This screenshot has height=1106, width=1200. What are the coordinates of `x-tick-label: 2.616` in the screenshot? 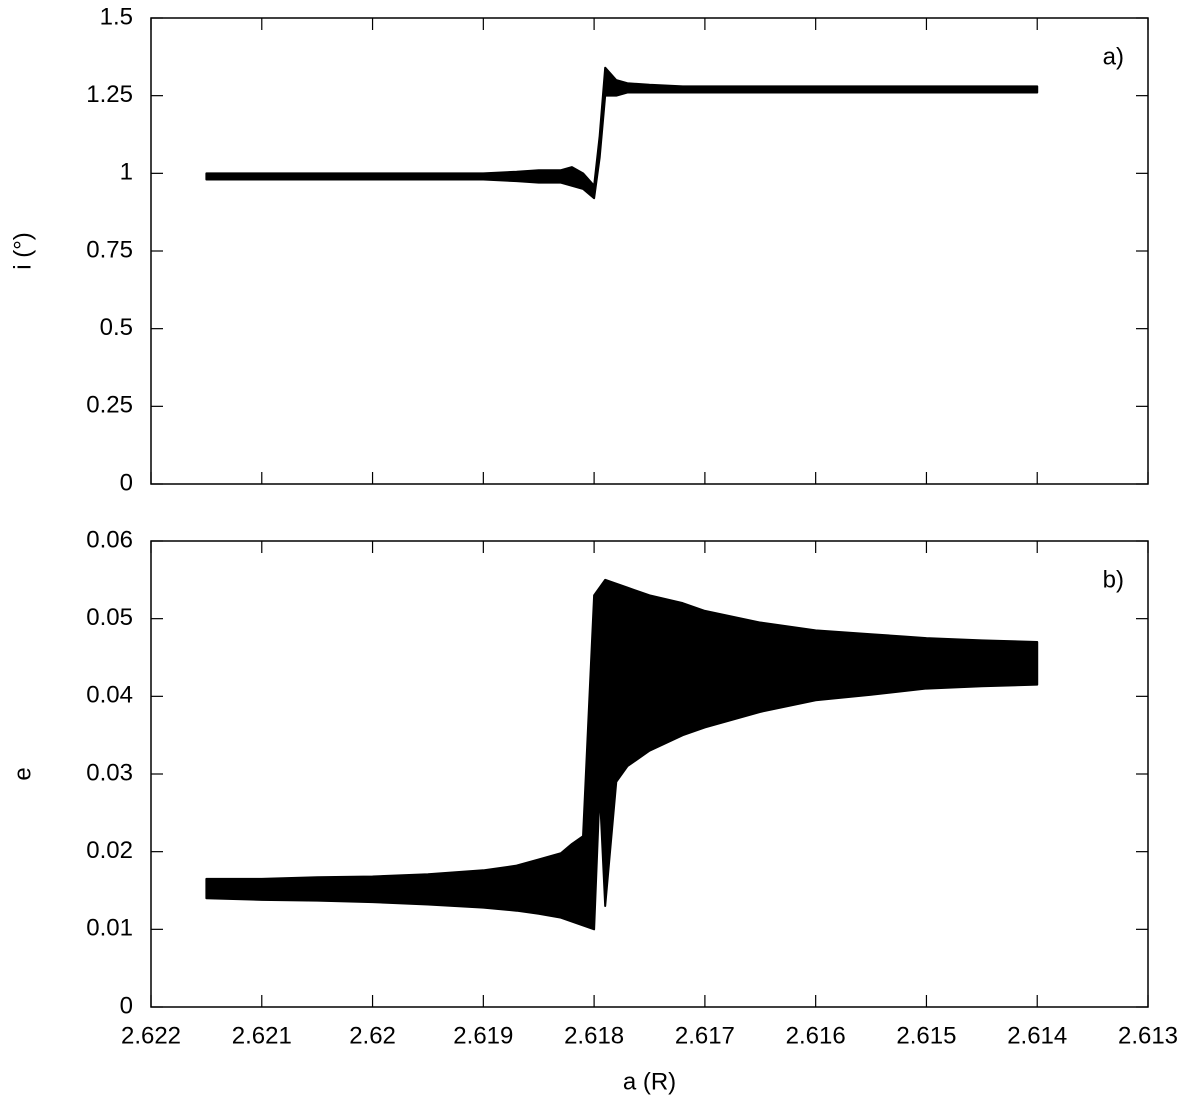 It's located at (816, 1035).